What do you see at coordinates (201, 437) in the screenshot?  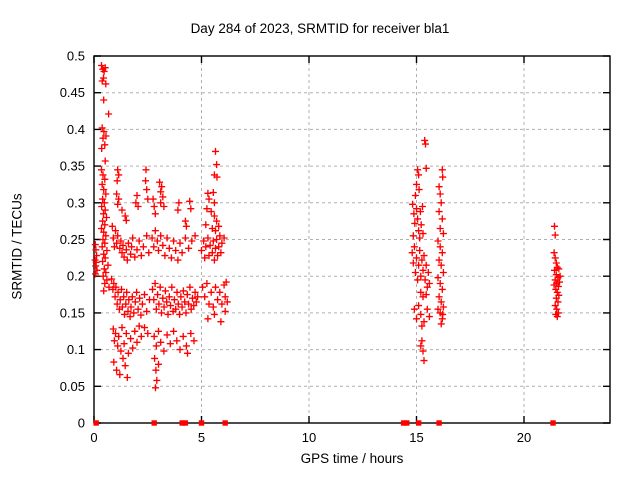 I see `x-tick-label: 5` at bounding box center [201, 437].